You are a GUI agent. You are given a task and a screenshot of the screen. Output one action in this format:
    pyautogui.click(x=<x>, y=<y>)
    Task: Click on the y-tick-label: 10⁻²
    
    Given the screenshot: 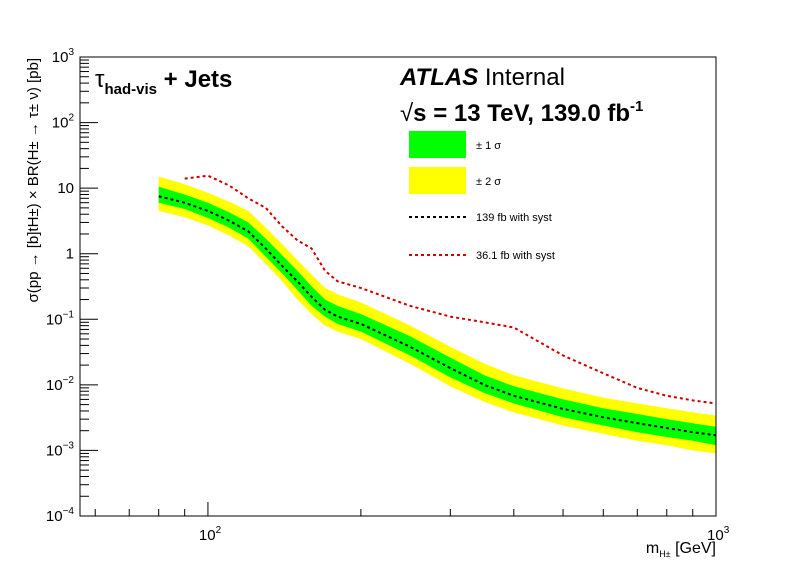 What is the action you would take?
    pyautogui.click(x=60, y=384)
    